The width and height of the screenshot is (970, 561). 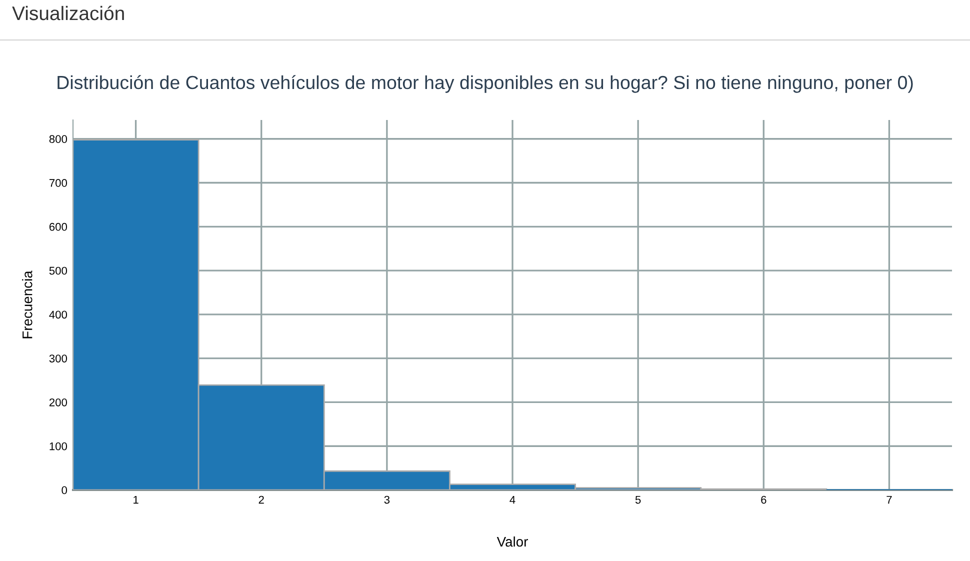 I want to click on text: Visualización, so click(x=68, y=13).